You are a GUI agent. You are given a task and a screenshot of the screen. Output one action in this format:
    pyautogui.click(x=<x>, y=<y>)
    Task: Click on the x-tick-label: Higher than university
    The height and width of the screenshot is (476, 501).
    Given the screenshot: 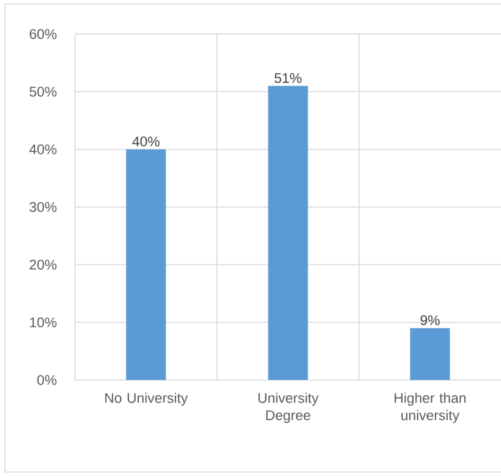 What is the action you would take?
    pyautogui.click(x=430, y=407)
    